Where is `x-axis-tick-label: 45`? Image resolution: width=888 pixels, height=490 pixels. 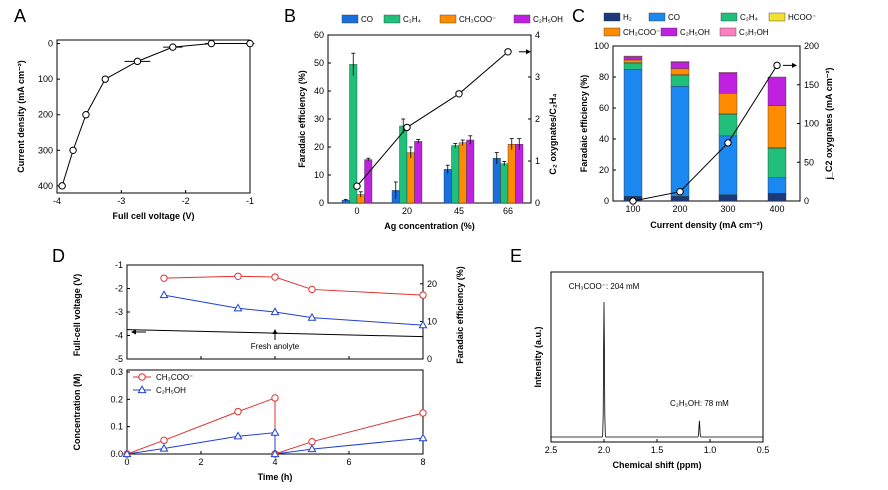
x-axis-tick-label: 45 is located at coordinates (459, 211).